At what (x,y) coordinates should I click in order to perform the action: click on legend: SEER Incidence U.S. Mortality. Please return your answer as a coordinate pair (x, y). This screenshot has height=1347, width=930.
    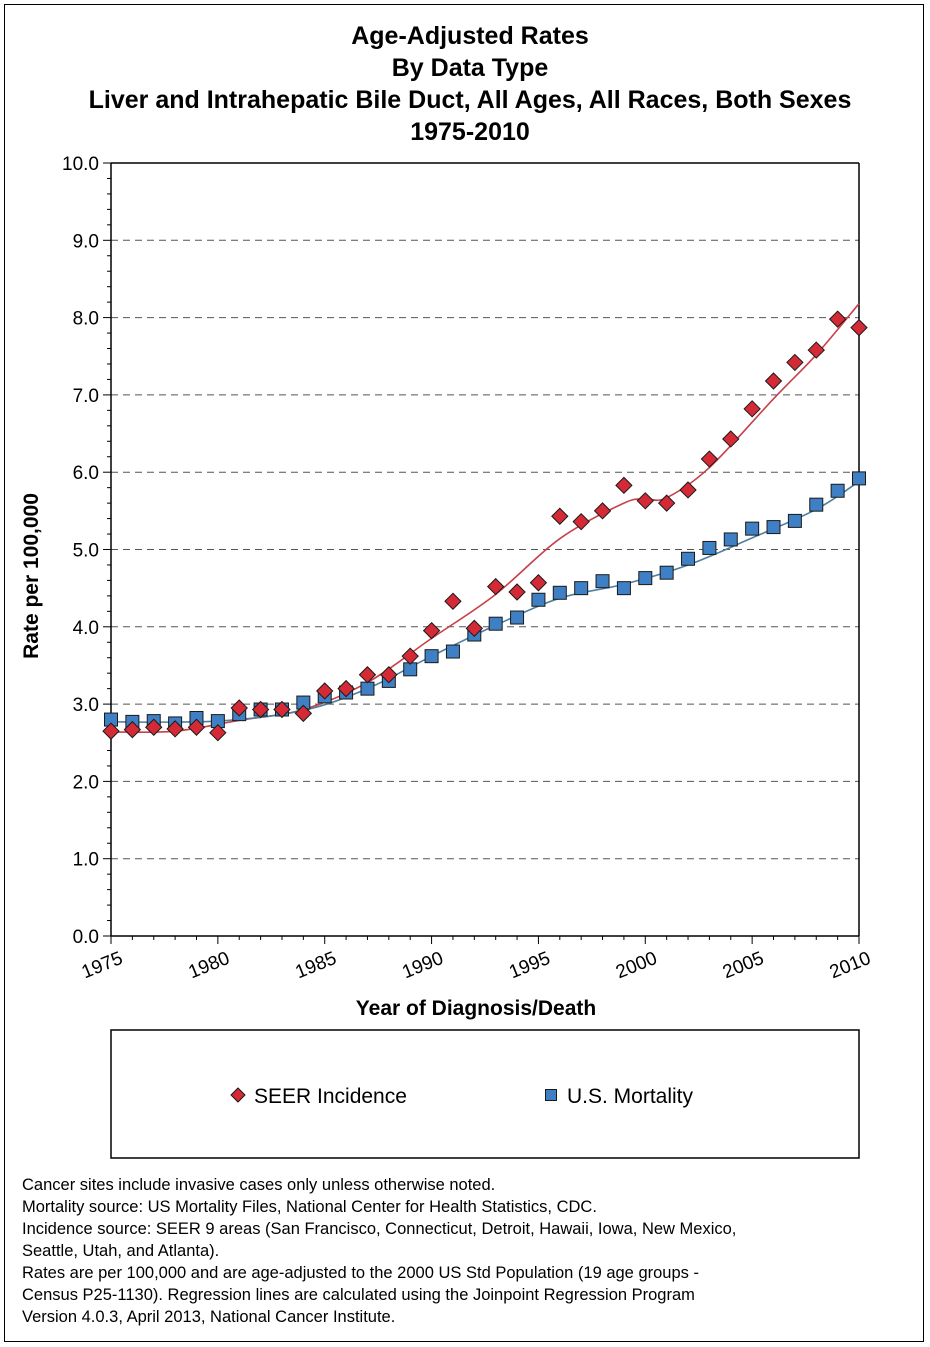
    Looking at the image, I should click on (485, 1094).